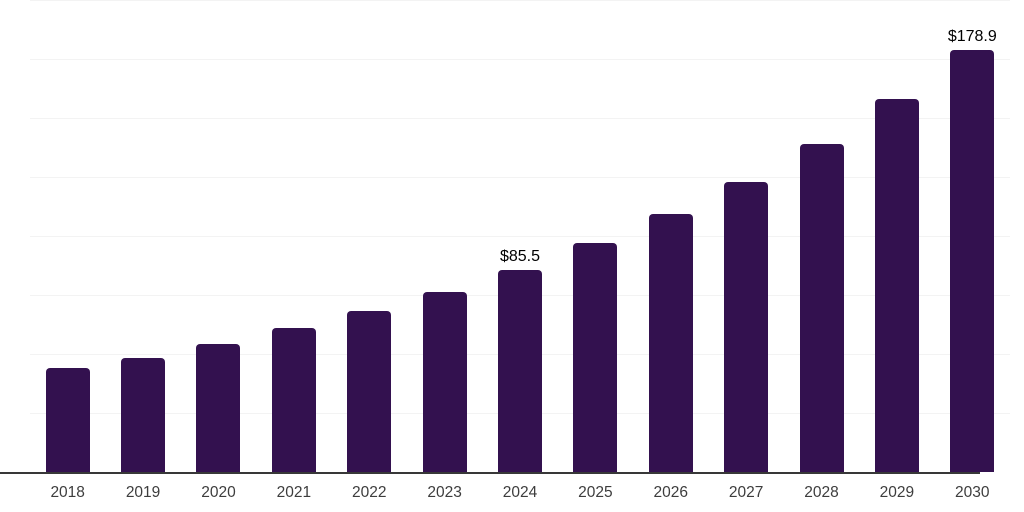  I want to click on bar-2018, so click(67, 420).